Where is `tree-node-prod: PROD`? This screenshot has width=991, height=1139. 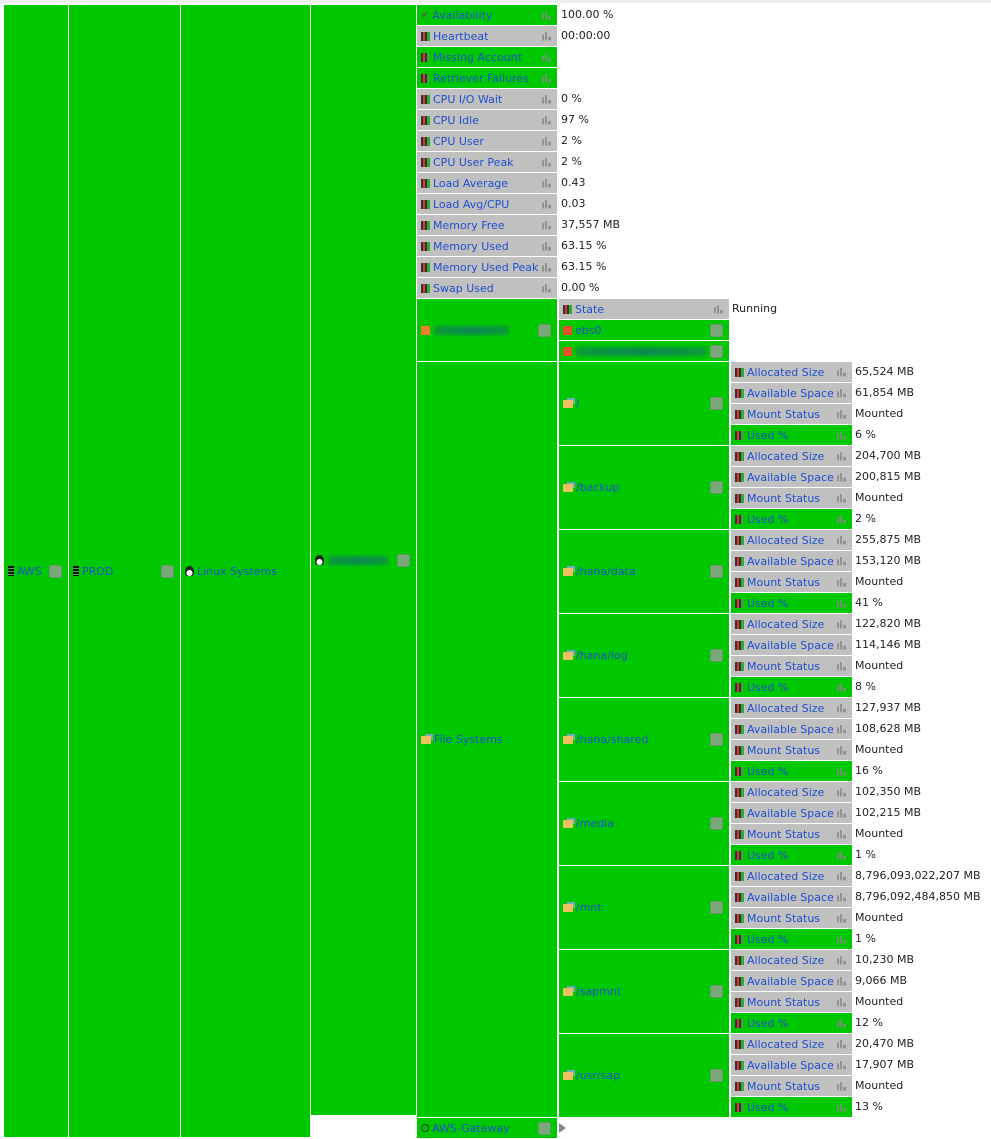 tree-node-prod: PROD is located at coordinates (124, 571).